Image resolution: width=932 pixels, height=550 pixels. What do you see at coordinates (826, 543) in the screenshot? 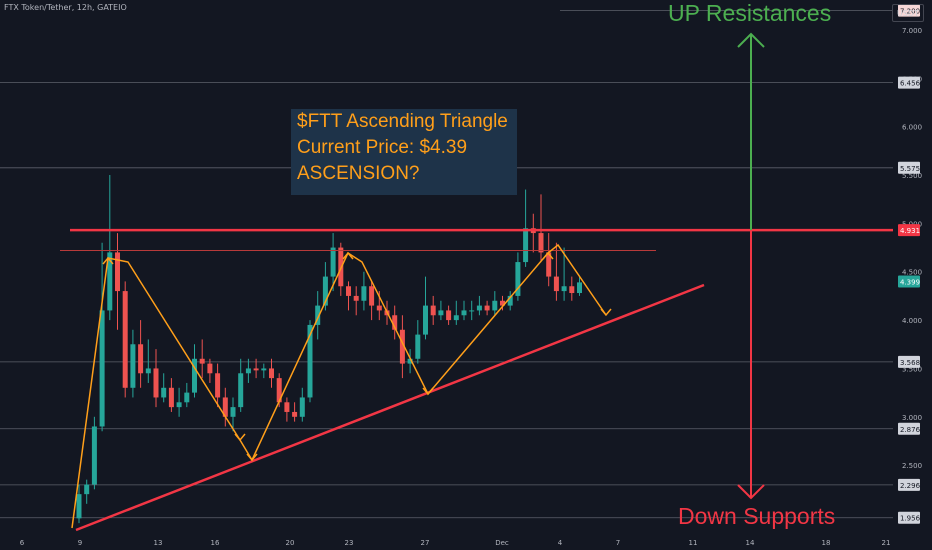
I see `time-tick-label: 18` at bounding box center [826, 543].